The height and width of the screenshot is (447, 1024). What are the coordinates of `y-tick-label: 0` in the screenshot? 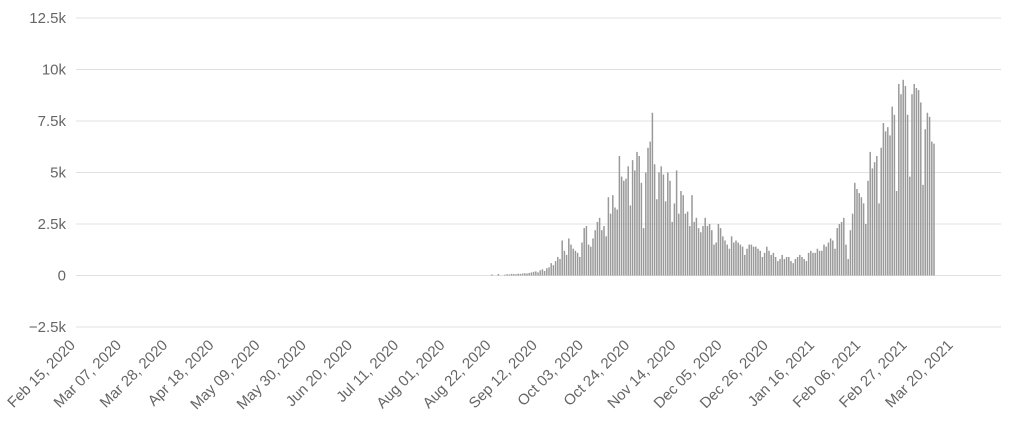 It's located at (62, 276).